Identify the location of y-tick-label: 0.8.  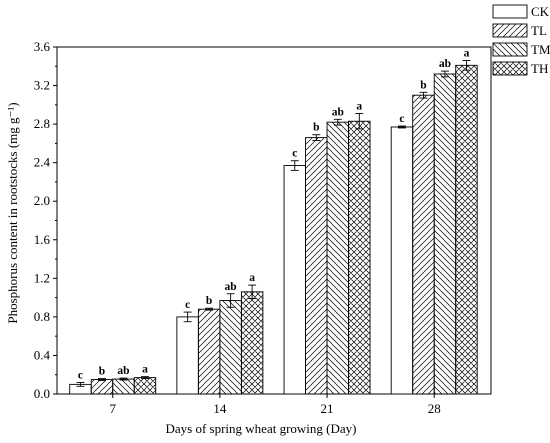
(42, 316).